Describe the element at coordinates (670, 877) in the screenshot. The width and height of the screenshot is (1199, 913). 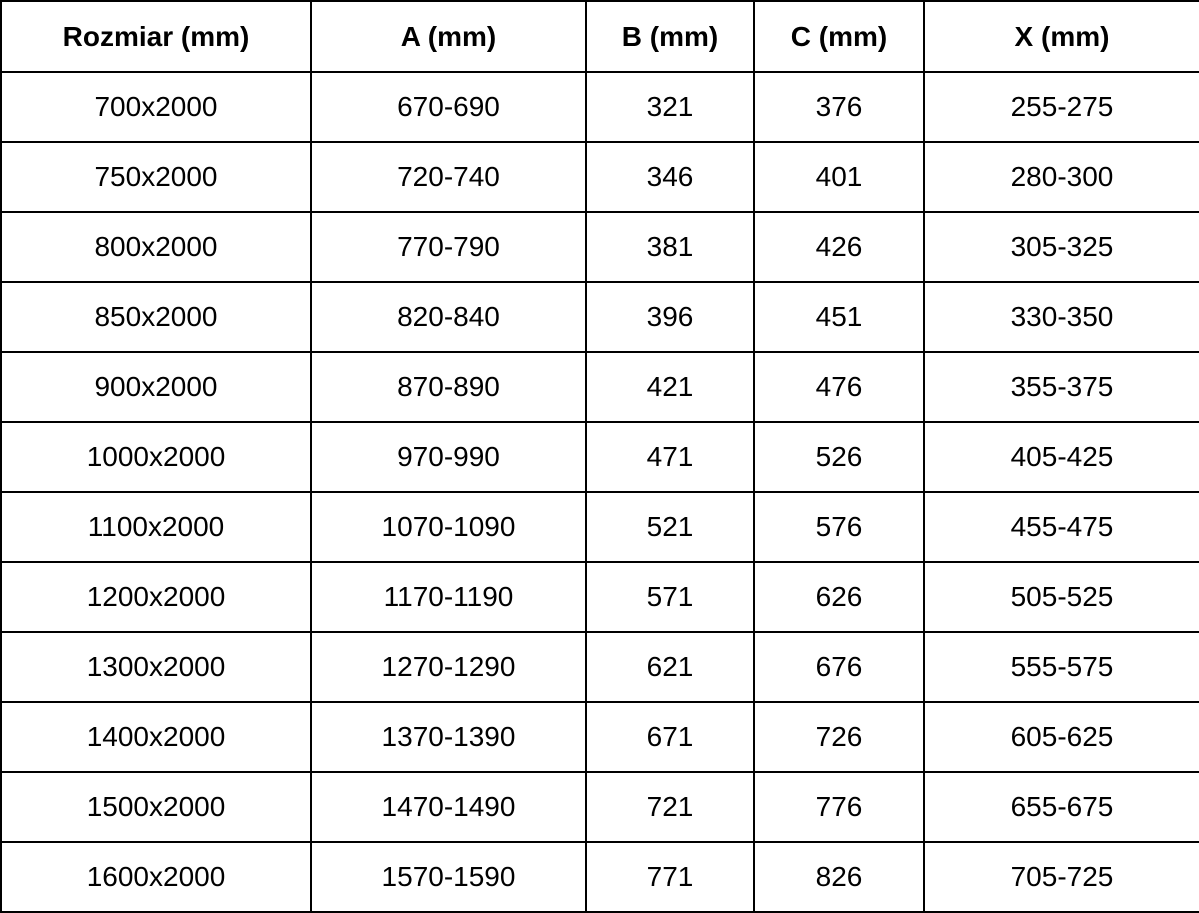
I see `table-cell: 771` at that location.